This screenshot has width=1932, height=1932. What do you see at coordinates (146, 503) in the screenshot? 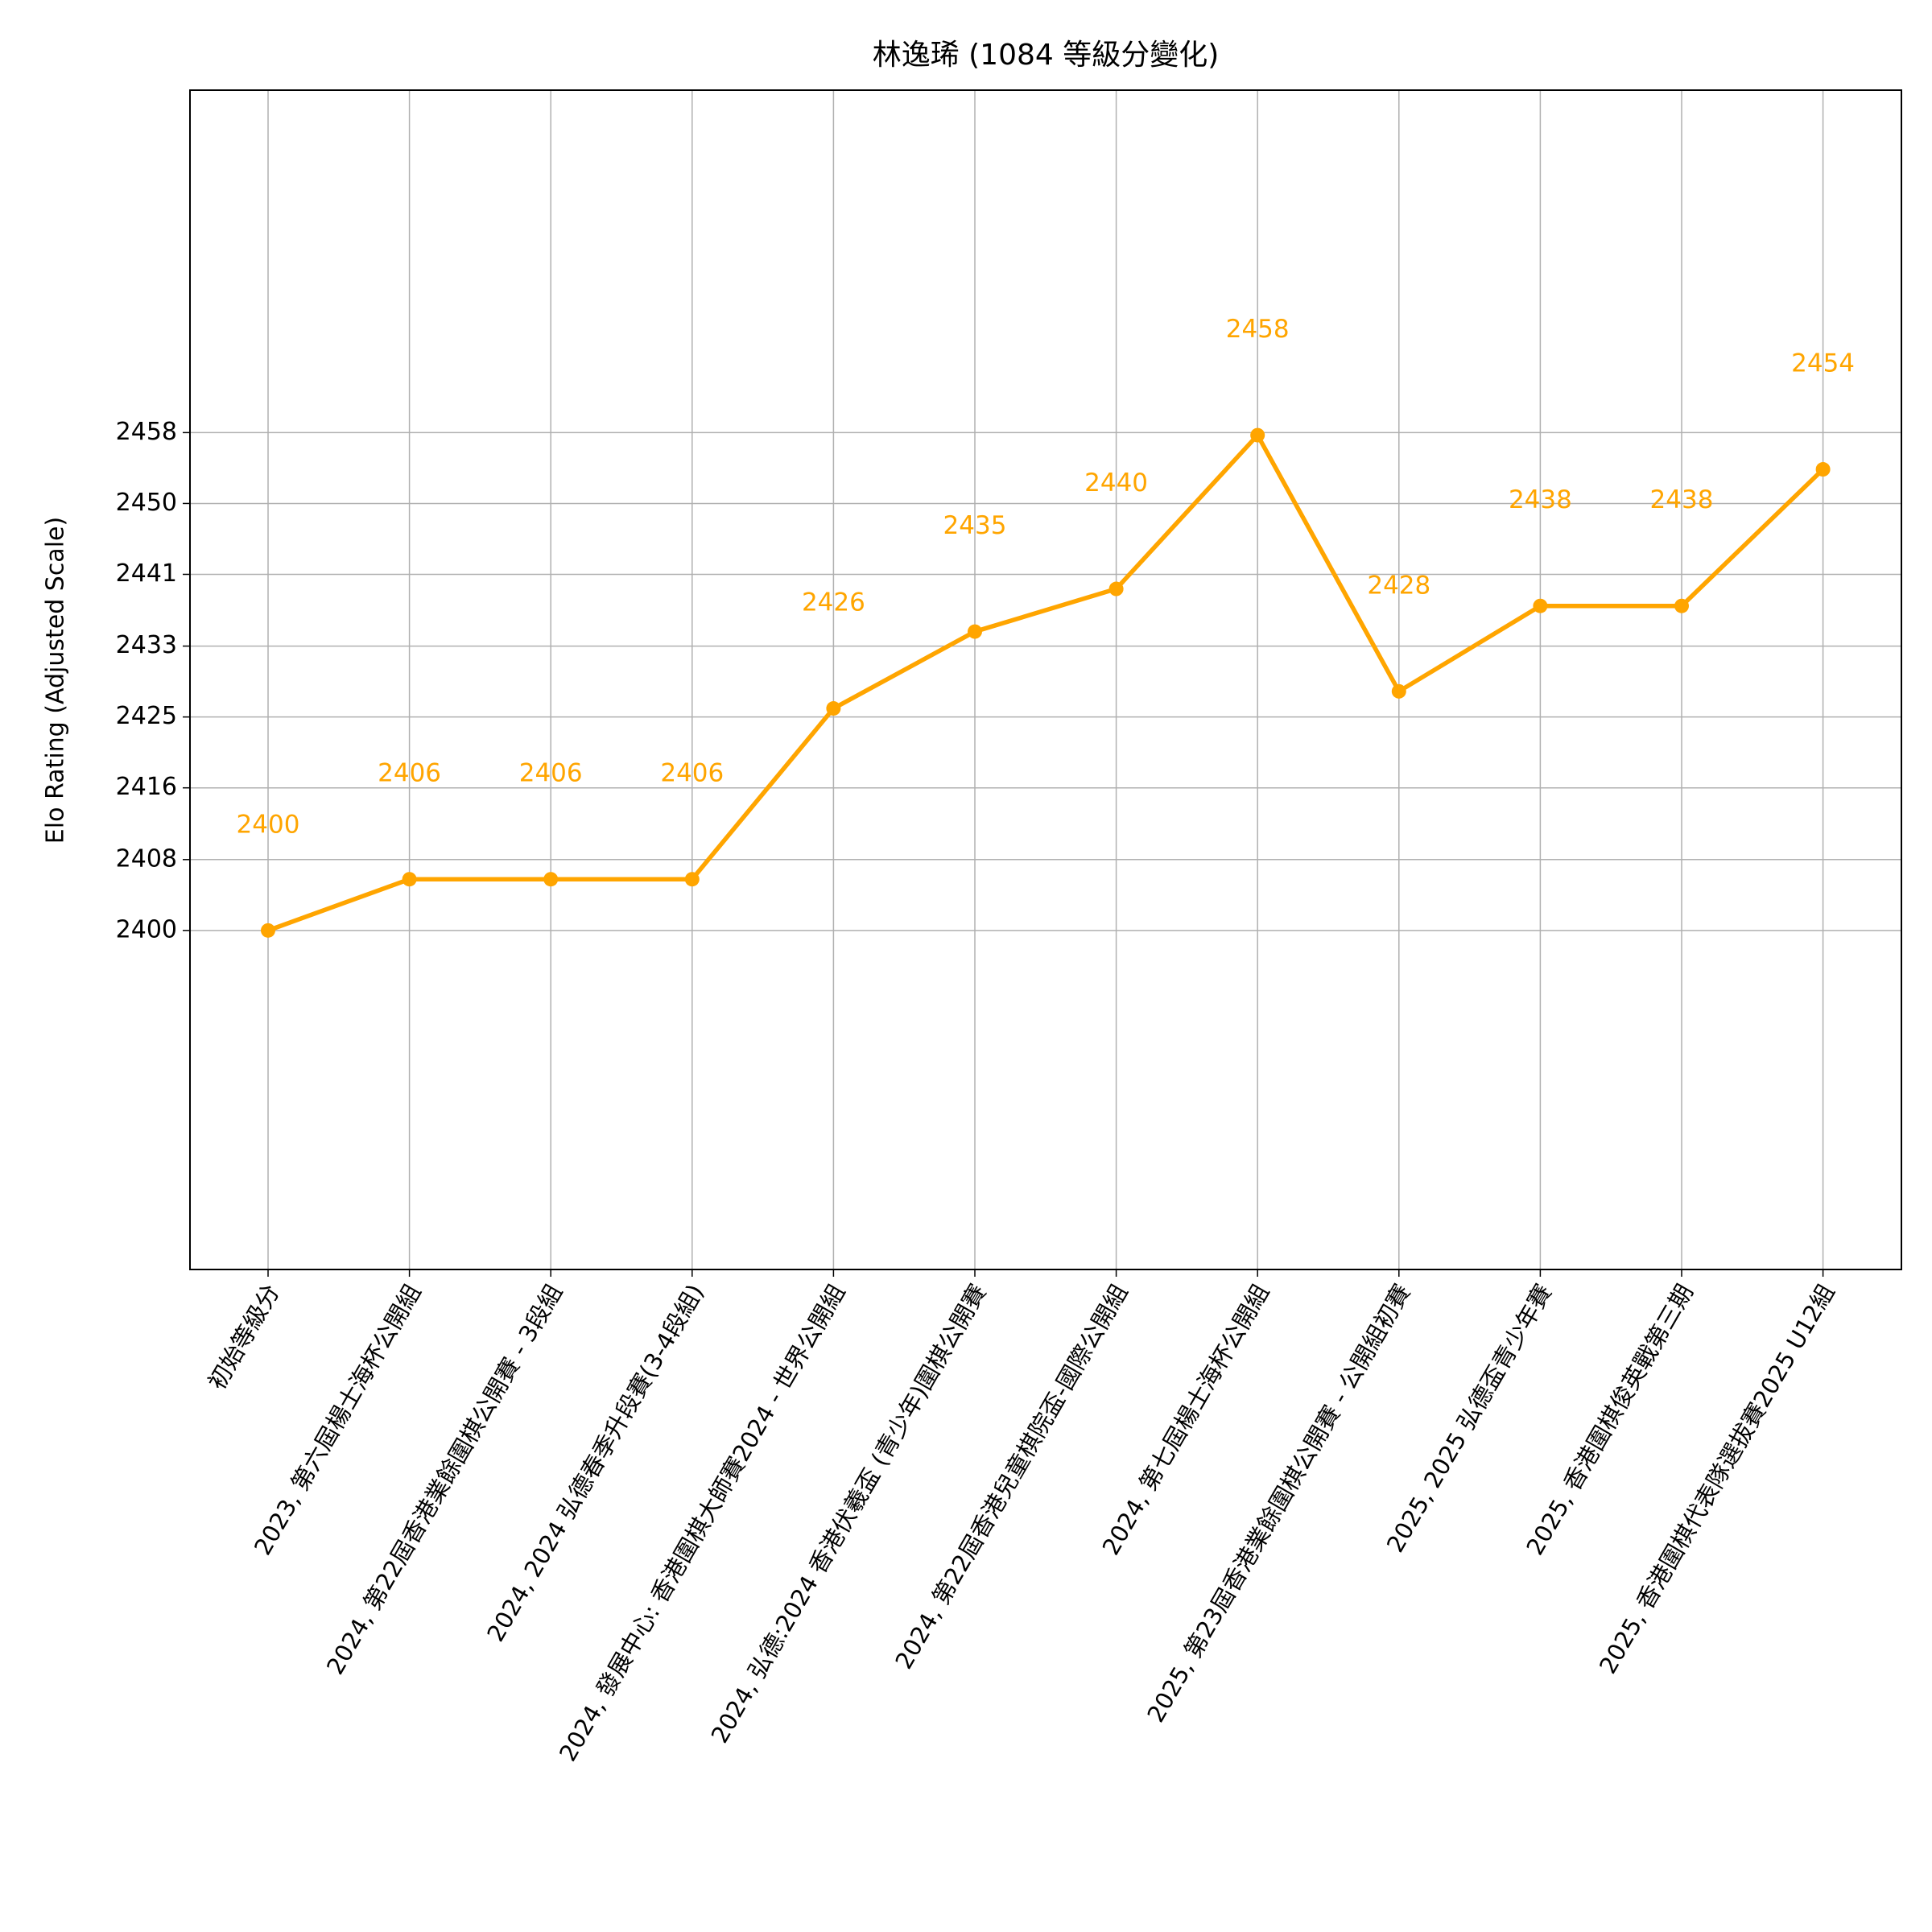
I see `y-tick-label: 2450` at bounding box center [146, 503].